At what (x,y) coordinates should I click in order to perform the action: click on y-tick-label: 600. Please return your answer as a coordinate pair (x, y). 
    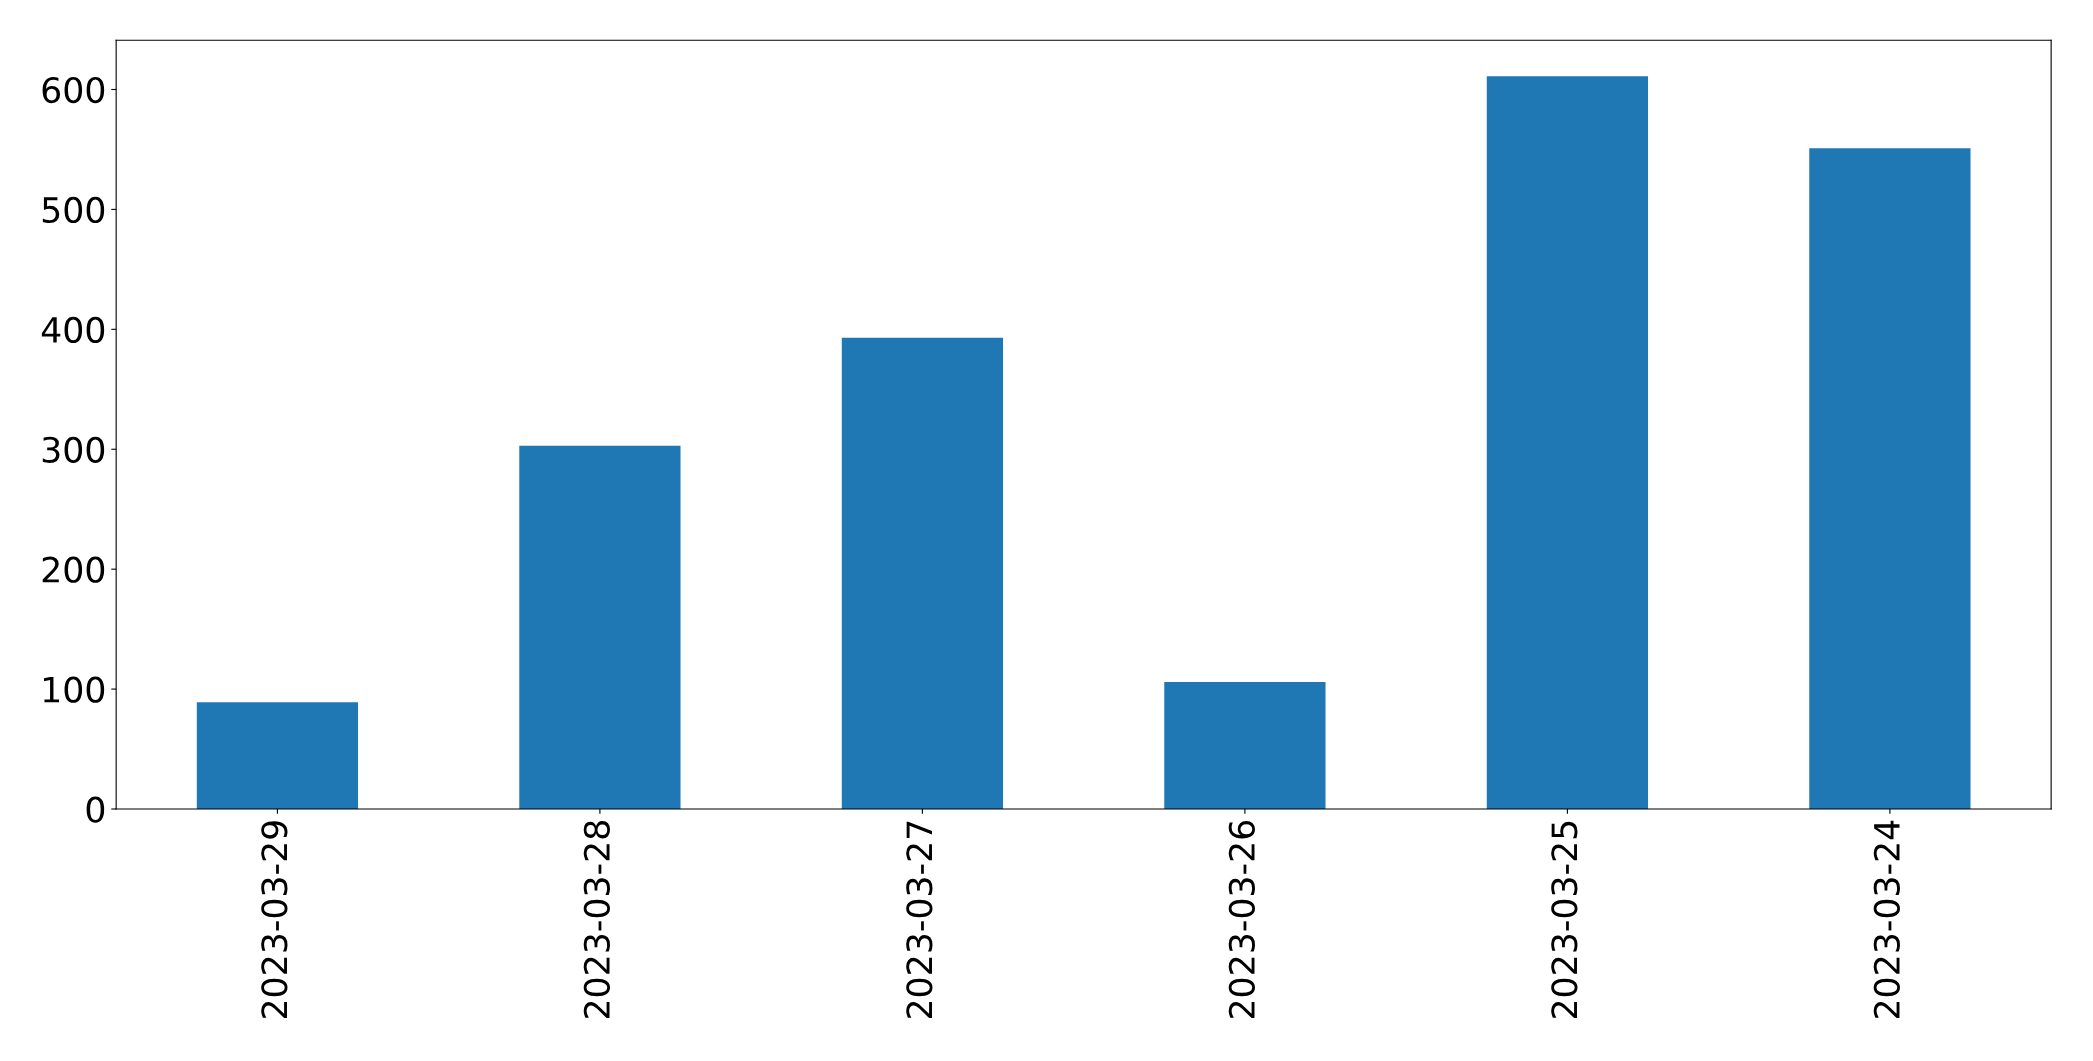
    Looking at the image, I should click on (73, 90).